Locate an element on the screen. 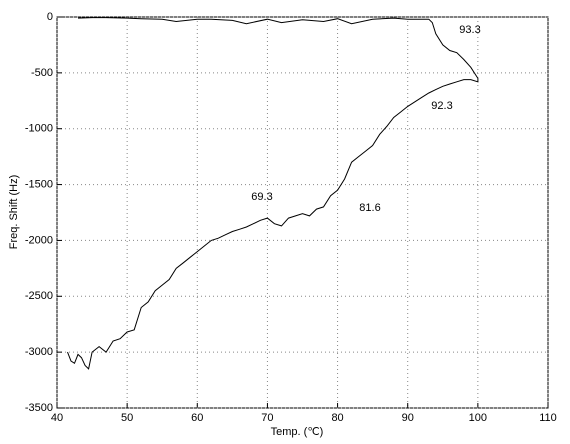  x-tick-label: 60 is located at coordinates (197, 418).